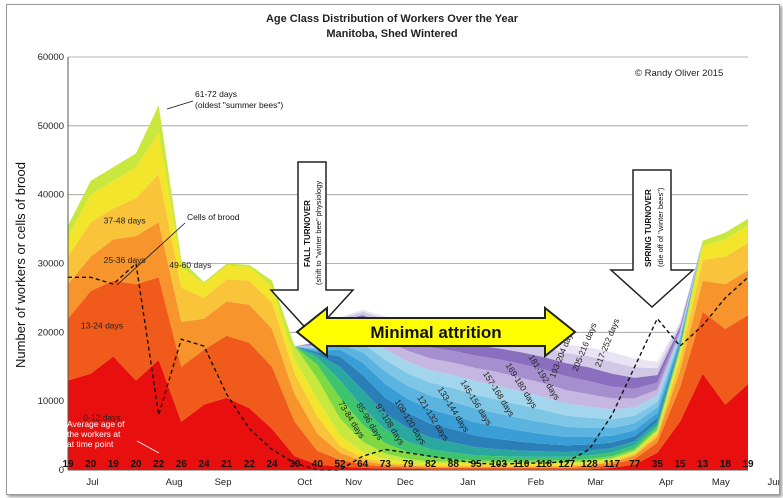 This screenshot has width=783, height=498. Describe the element at coordinates (658, 464) in the screenshot. I see `avg-age-label: 35` at that location.